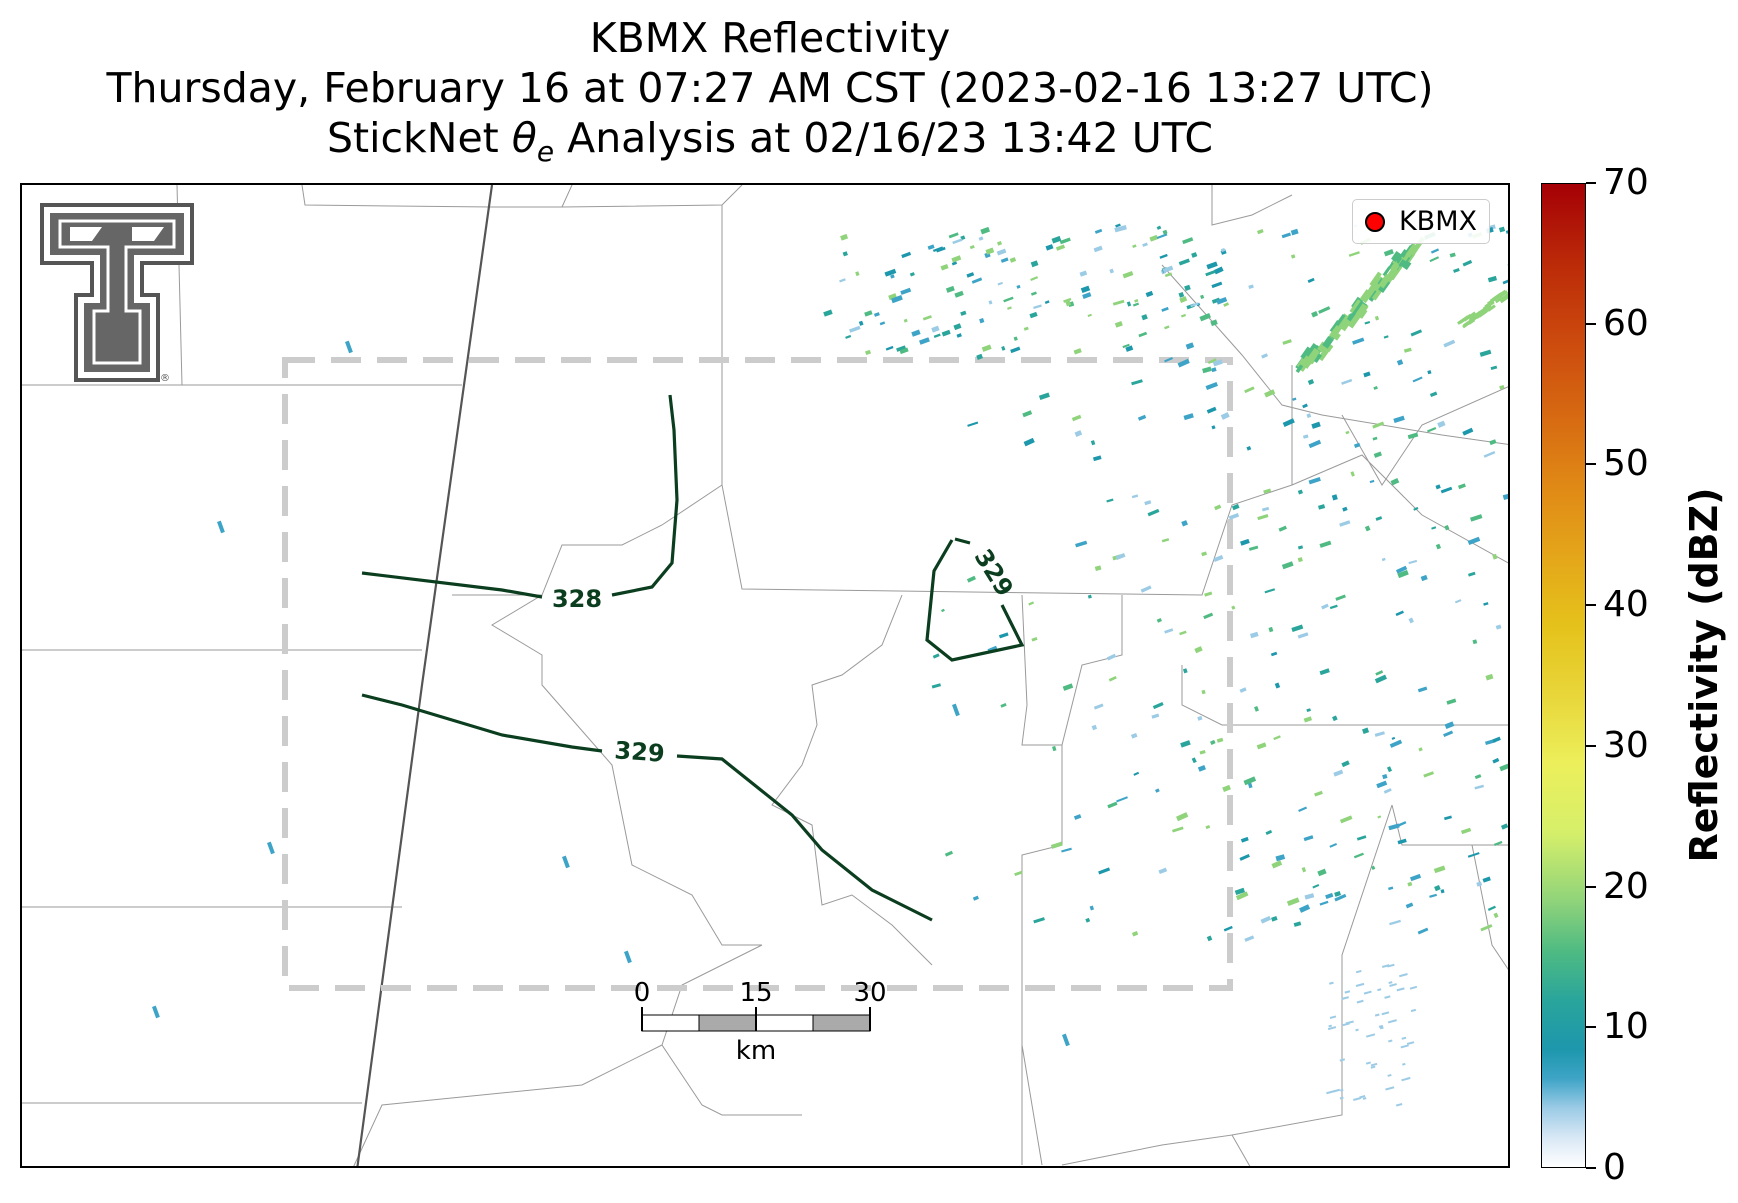 Image resolution: width=1738 pixels, height=1203 pixels. I want to click on contour-line-329-closed-b, so click(962, 541).